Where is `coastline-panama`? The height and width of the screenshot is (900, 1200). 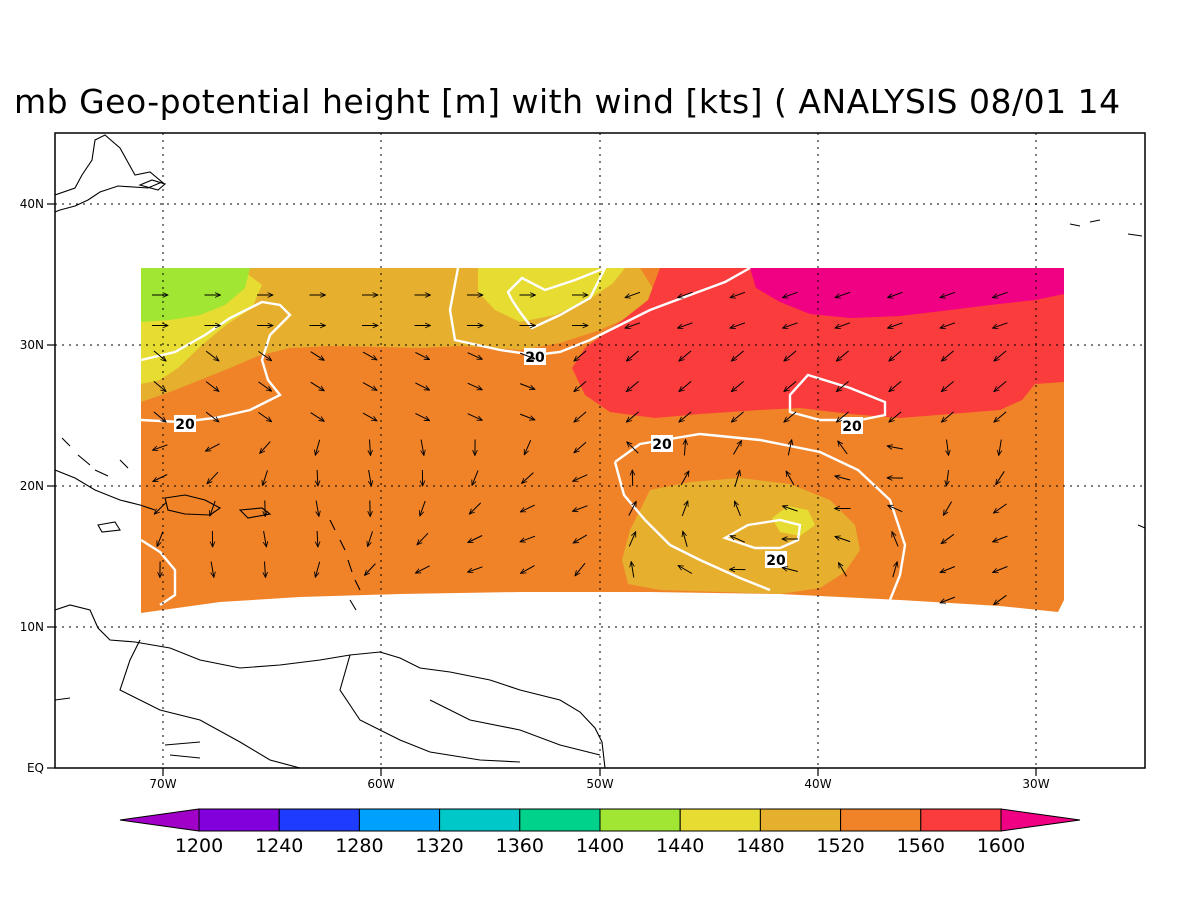
coastline-panama is located at coordinates (128, 728).